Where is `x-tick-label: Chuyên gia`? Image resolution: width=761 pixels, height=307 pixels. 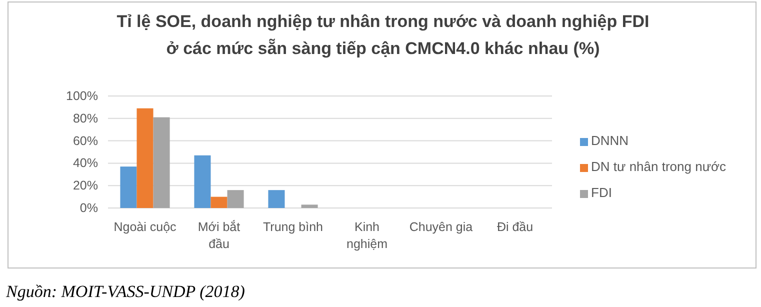 x-tick-label: Chuyên gia is located at coordinates (441, 227).